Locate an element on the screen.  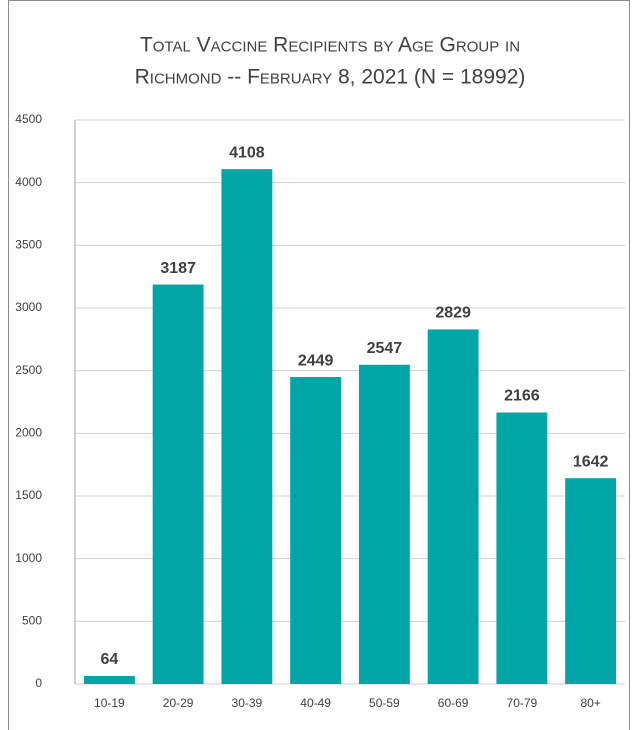
x-tick-label: 20-29 is located at coordinates (178, 703).